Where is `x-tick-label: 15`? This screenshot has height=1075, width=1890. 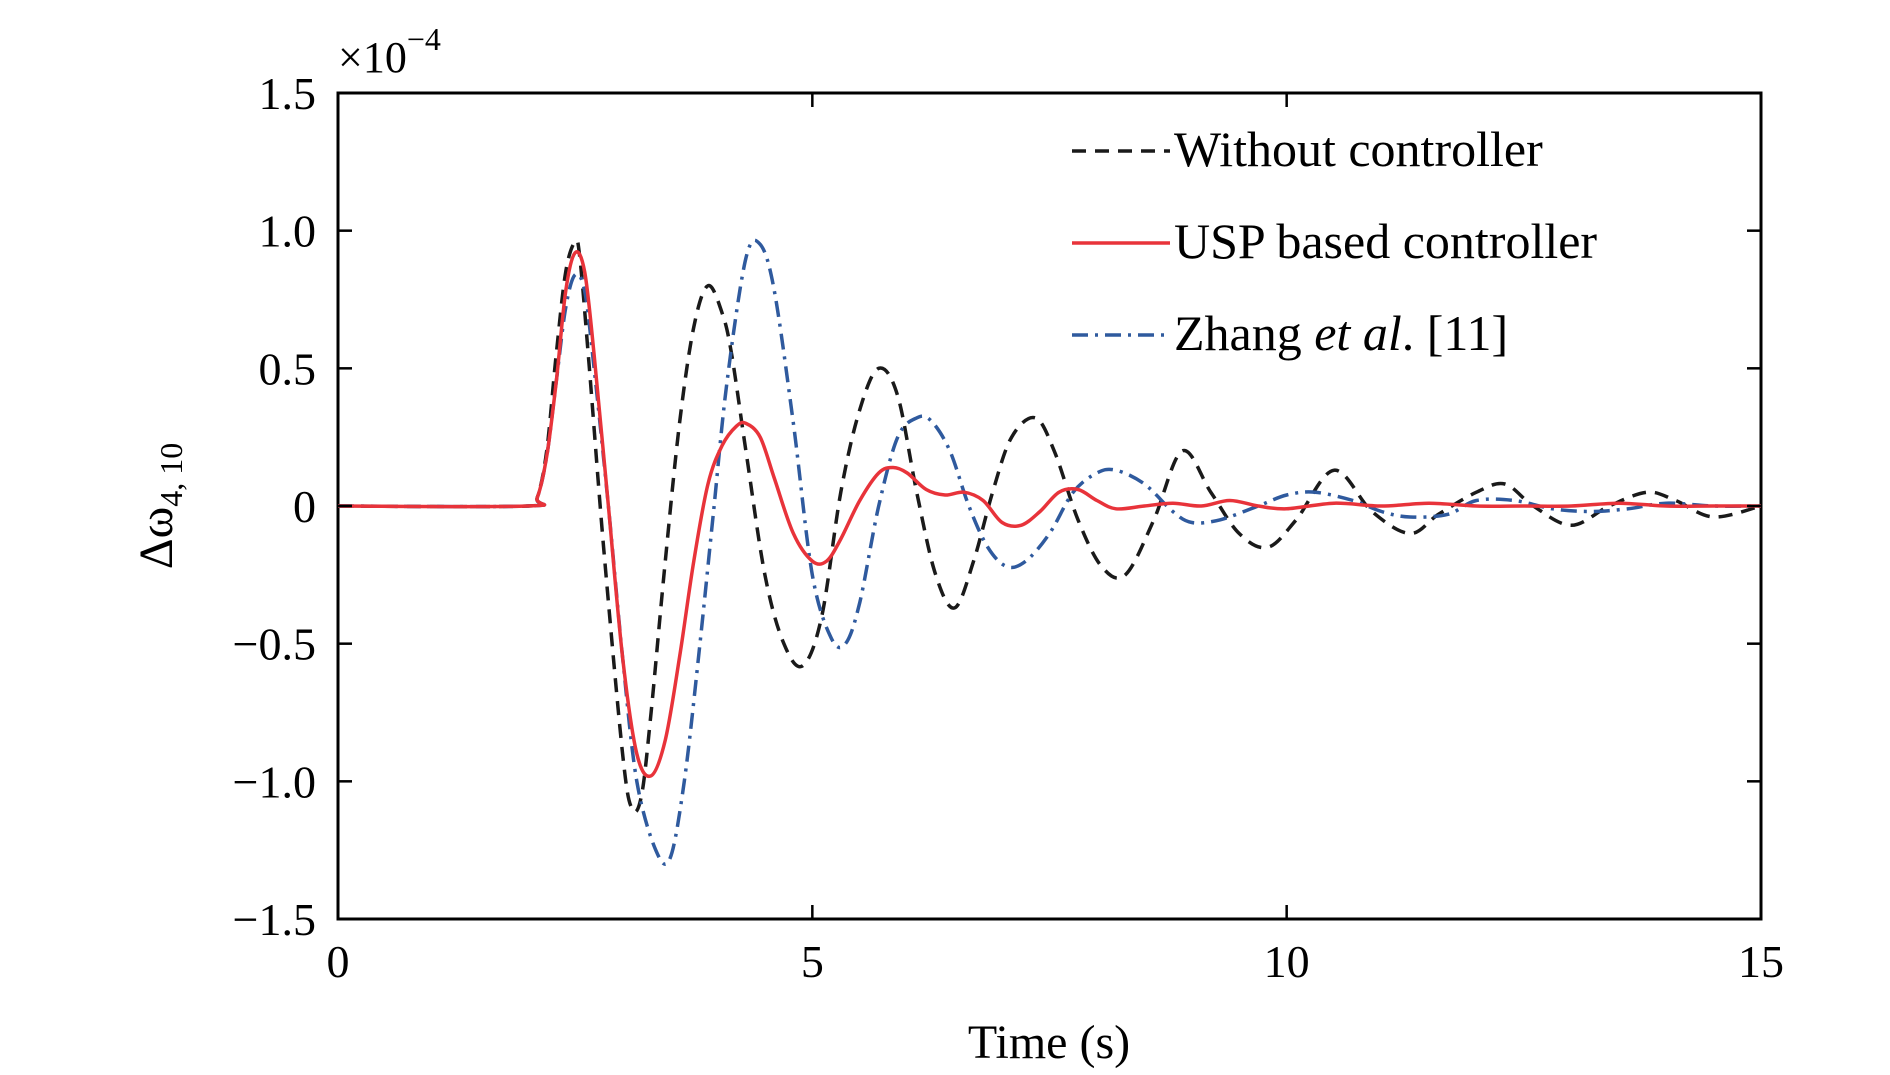
x-tick-label: 15 is located at coordinates (1761, 961).